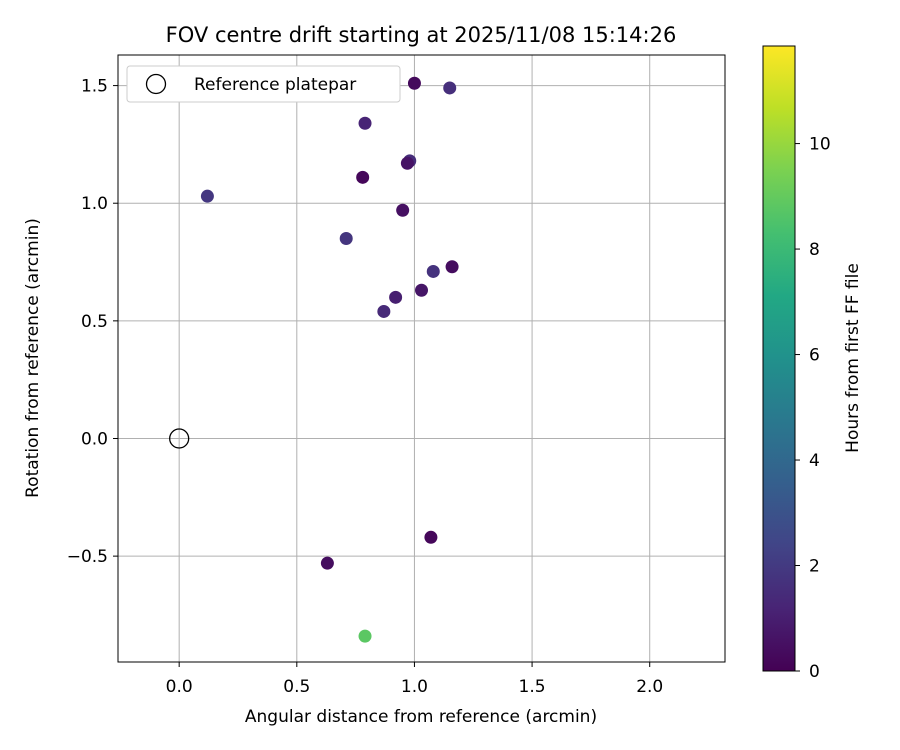 The width and height of the screenshot is (900, 750). I want to click on x-tick-label: 1.5, so click(532, 687).